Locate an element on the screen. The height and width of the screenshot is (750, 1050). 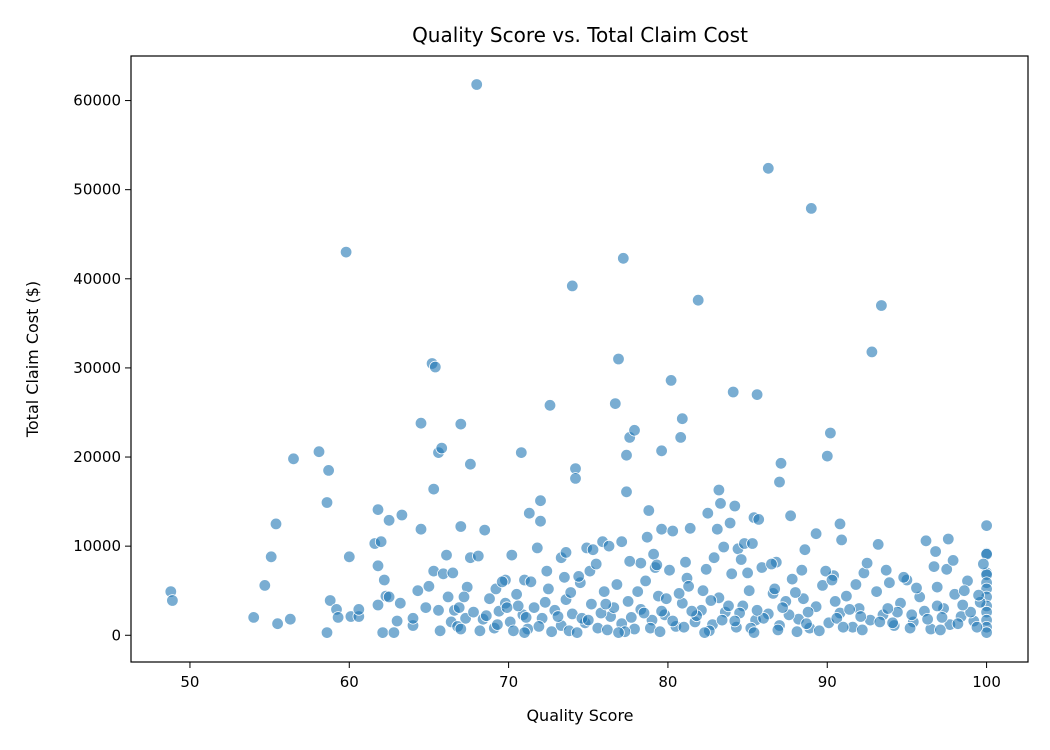
y-axis: 0 10000 20000 30000 40000 50000 60000 is located at coordinates (102, 368).